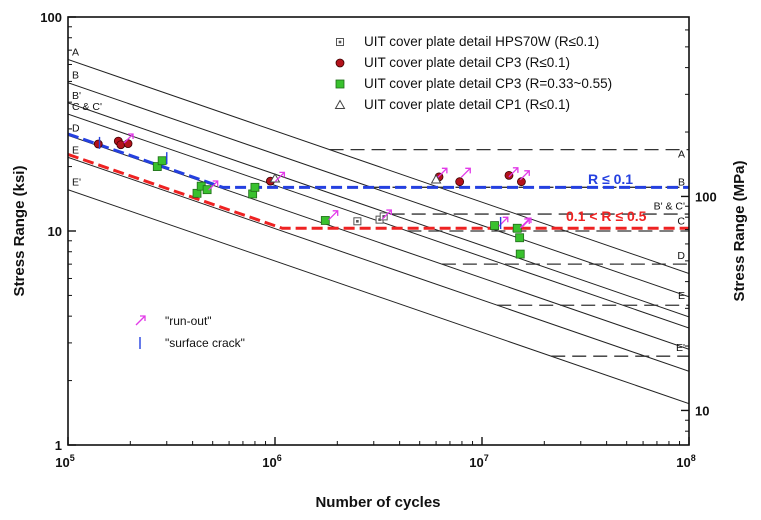 Image resolution: width=761 pixels, height=520 pixels. I want to click on curve-label-5: E, so click(75, 150).